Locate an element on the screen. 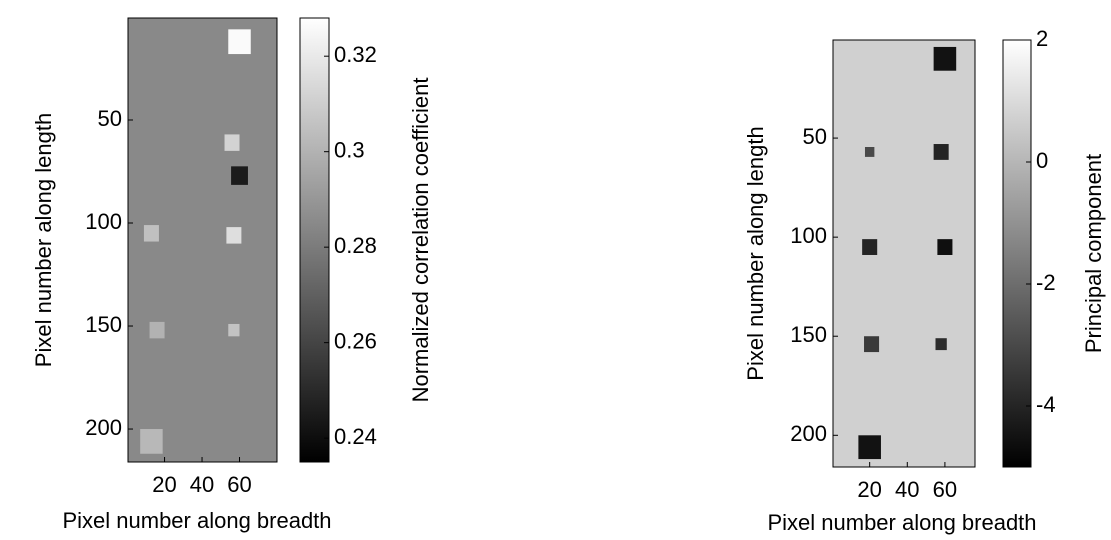  colorbar-tick-label: -2 is located at coordinates (1046, 282).